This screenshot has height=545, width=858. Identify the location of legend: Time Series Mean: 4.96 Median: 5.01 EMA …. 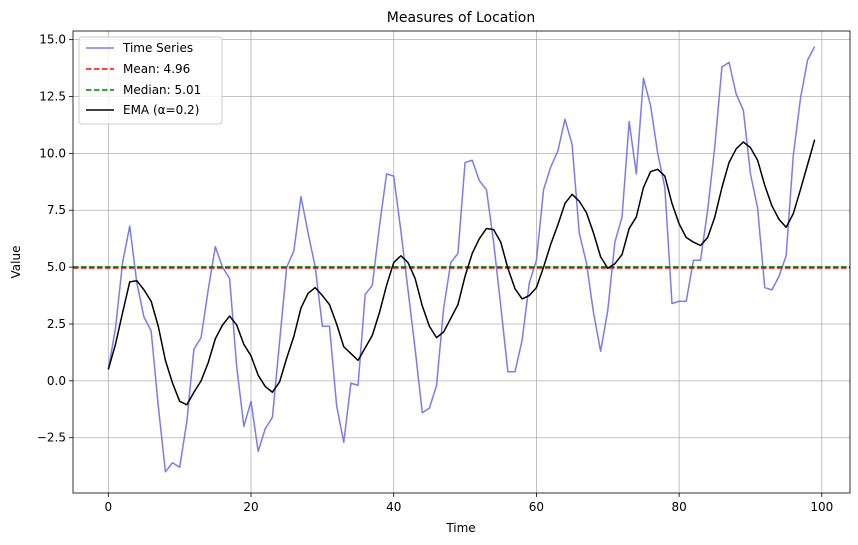
(150, 80).